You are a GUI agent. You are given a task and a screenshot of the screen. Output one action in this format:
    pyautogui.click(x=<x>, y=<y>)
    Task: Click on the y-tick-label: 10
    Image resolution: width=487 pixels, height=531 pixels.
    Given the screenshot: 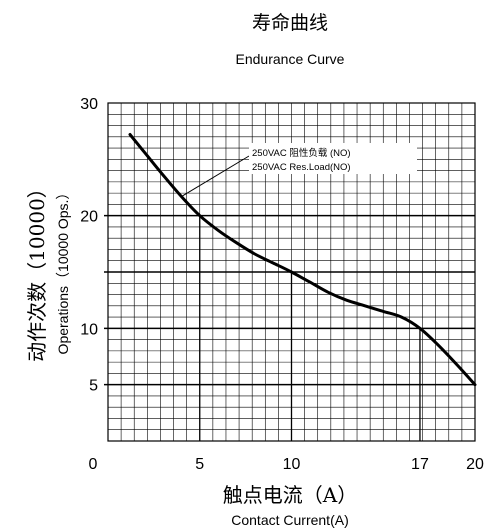 What is the action you would take?
    pyautogui.click(x=89, y=329)
    